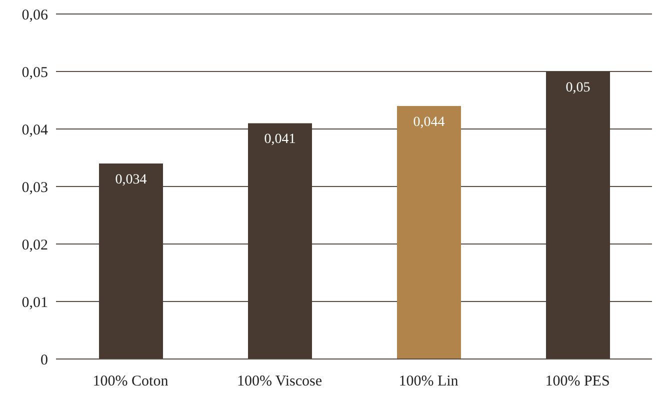  I want to click on y-tick-label: 0,01, so click(35, 302).